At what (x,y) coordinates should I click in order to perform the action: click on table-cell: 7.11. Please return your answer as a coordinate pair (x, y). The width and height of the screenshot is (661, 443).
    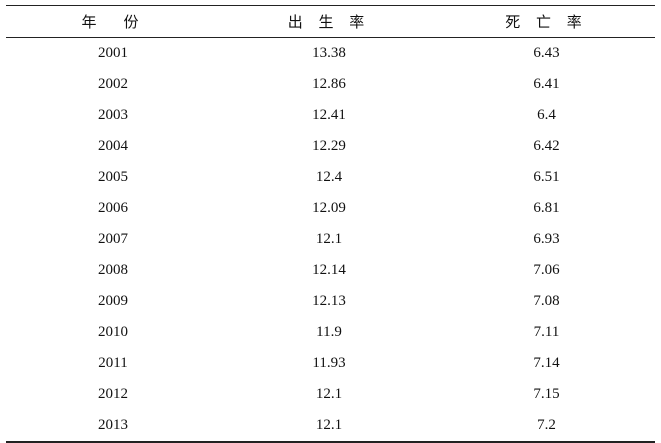
    Looking at the image, I should click on (546, 332).